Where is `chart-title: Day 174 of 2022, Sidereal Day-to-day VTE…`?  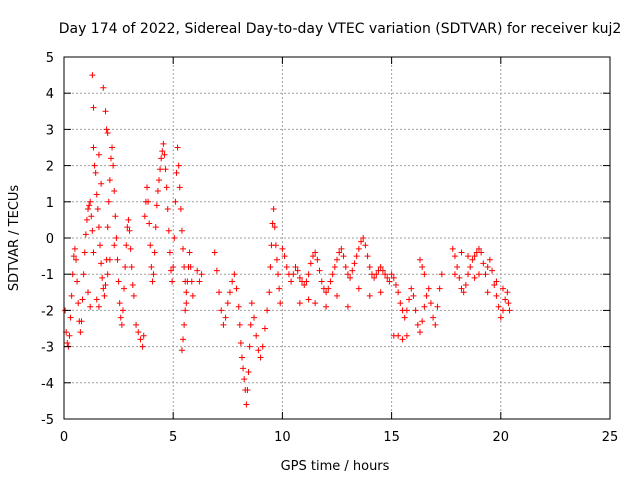
chart-title: Day 174 of 2022, Sidereal Day-to-day VTE… is located at coordinates (340, 29).